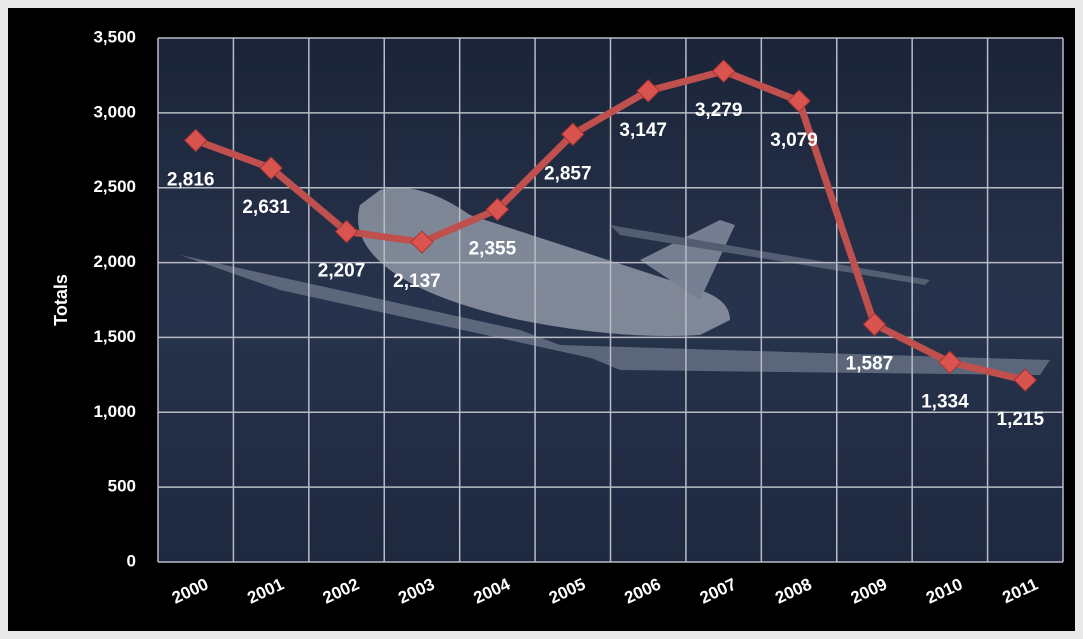  I want to click on data-label: 2,355, so click(493, 248).